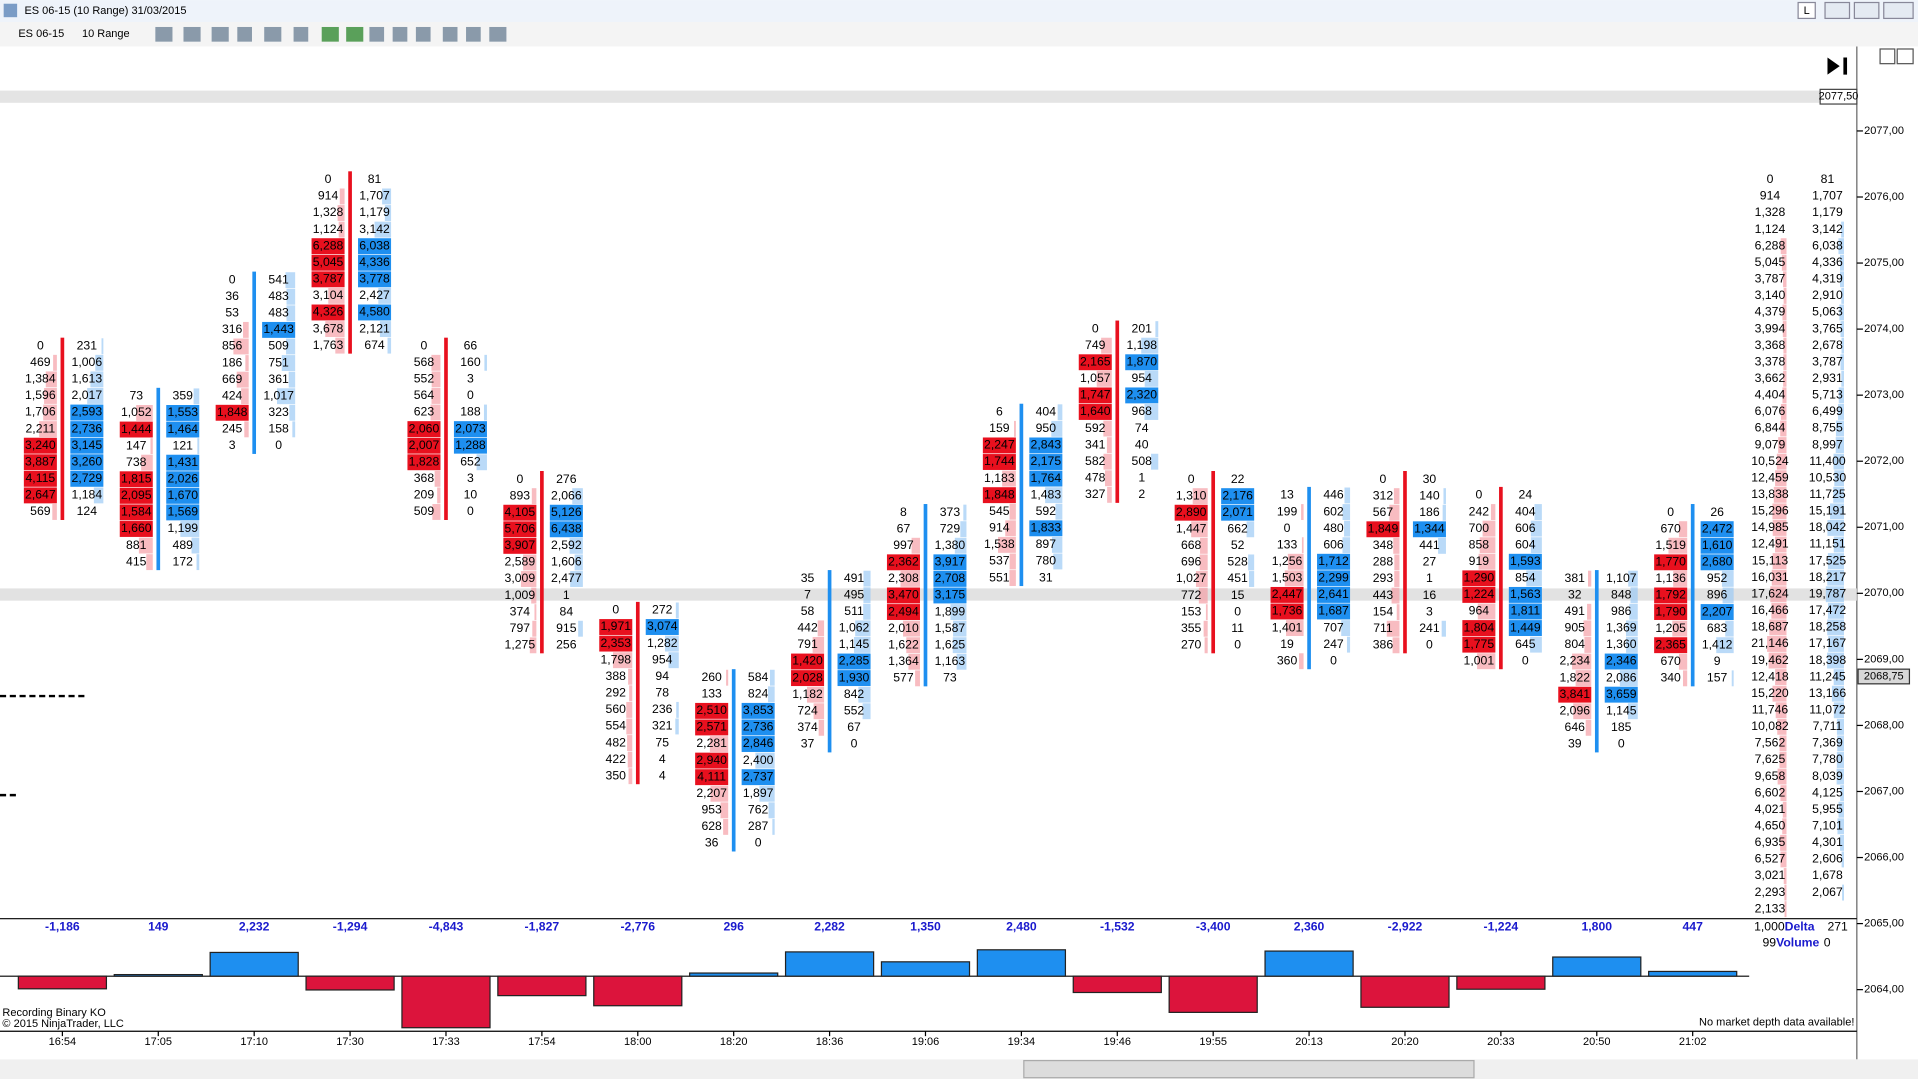 The image size is (1918, 1079). I want to click on bid-volume: 1,401, so click(1287, 627).